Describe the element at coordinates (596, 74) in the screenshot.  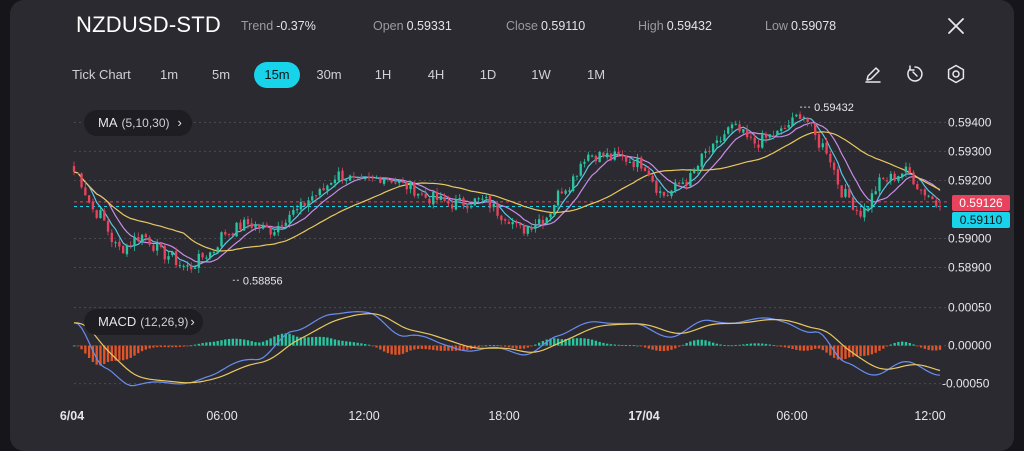
I see `timeframe-1mo: 1M` at that location.